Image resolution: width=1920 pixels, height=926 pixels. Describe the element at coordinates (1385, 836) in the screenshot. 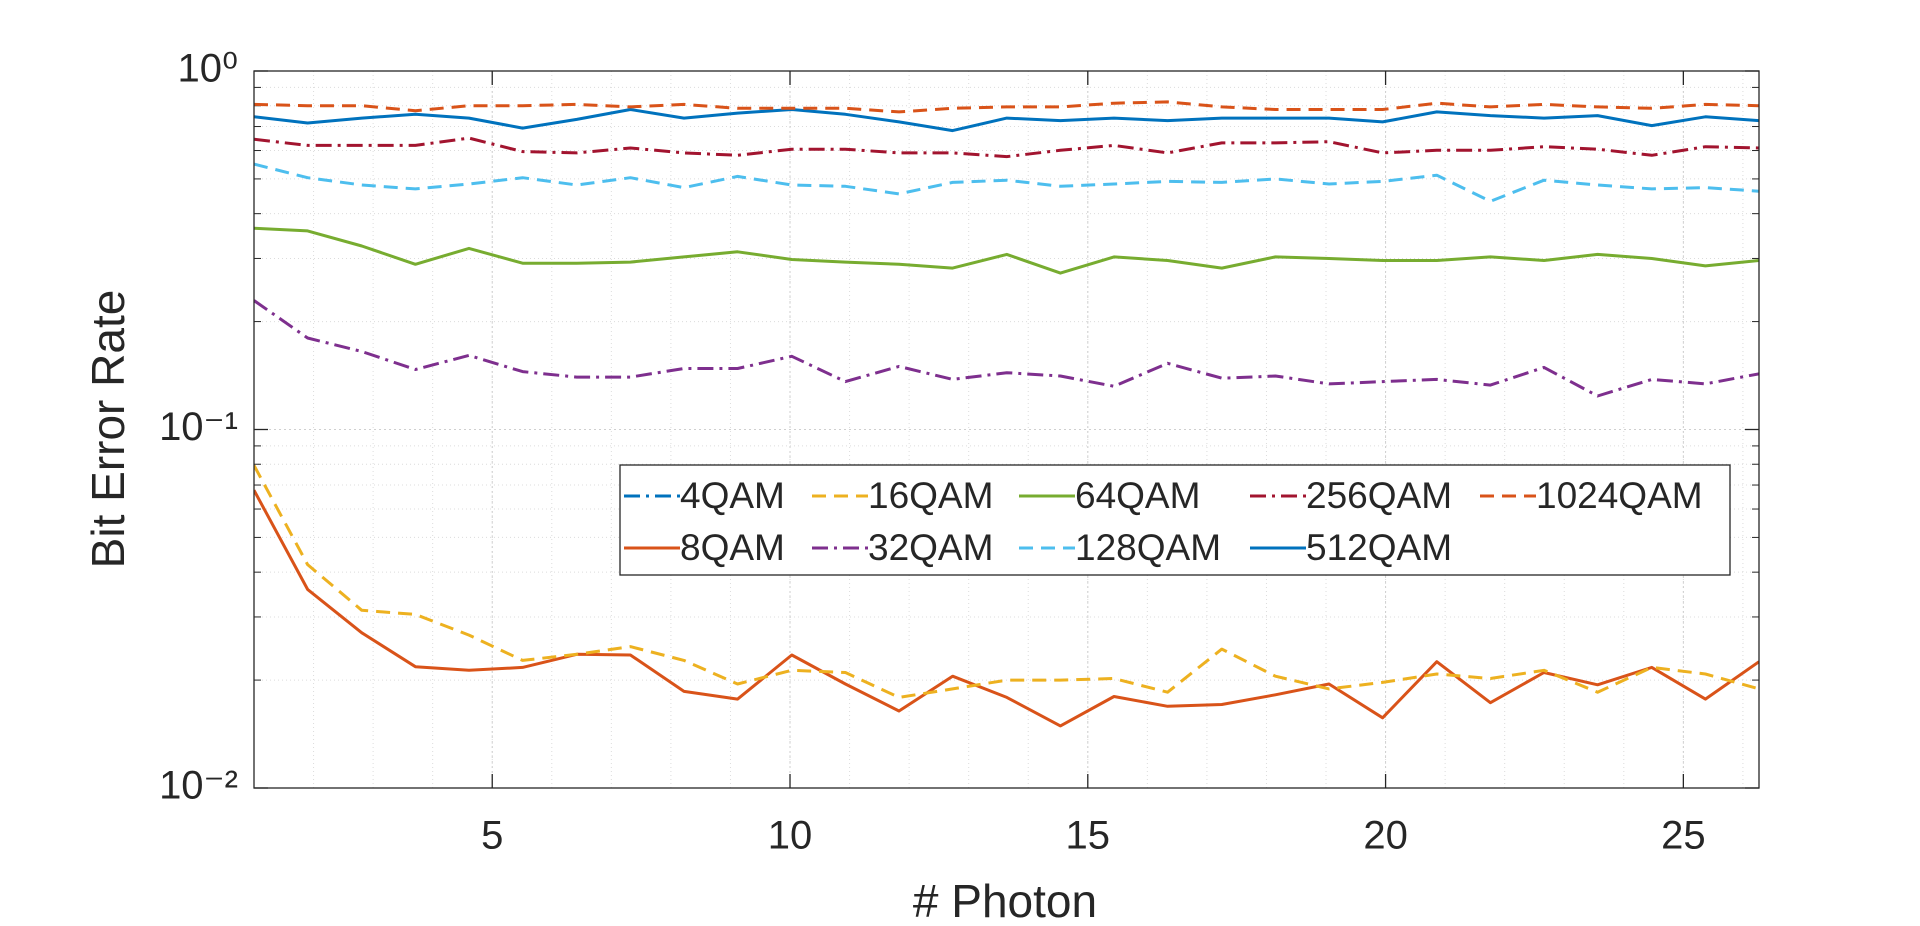

I see `x-tick-label: 20` at that location.